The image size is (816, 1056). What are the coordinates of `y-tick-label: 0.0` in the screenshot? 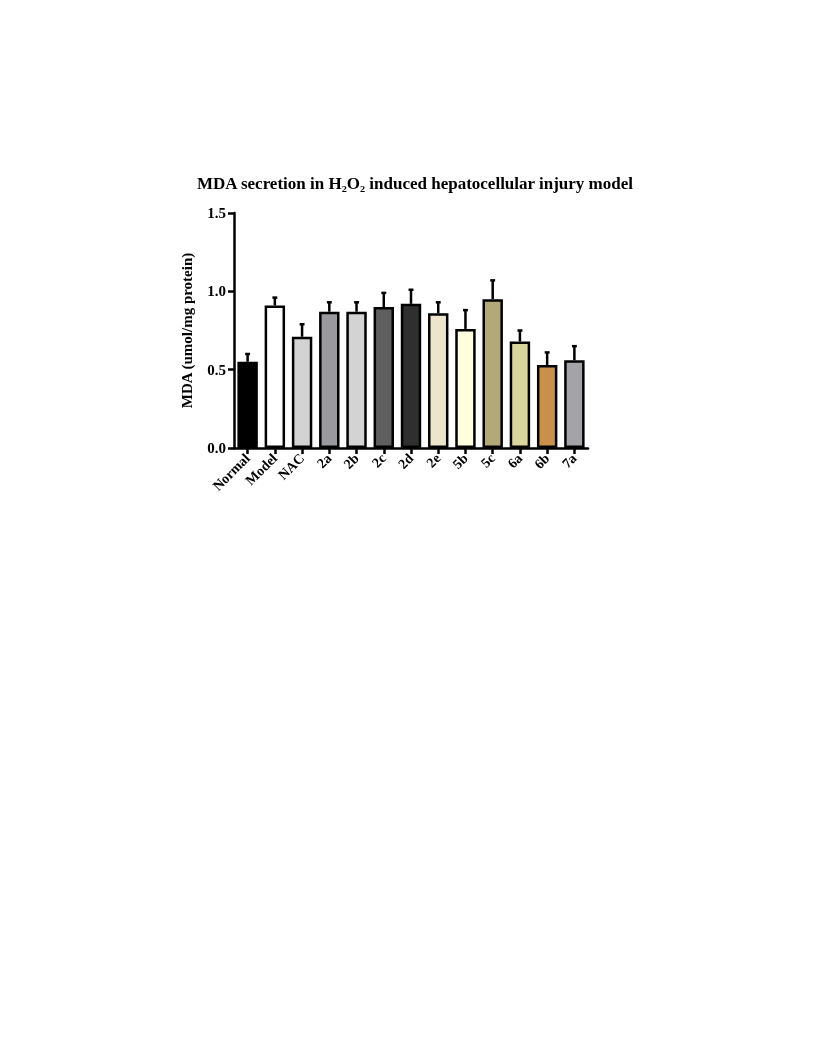 It's located at (216, 448).